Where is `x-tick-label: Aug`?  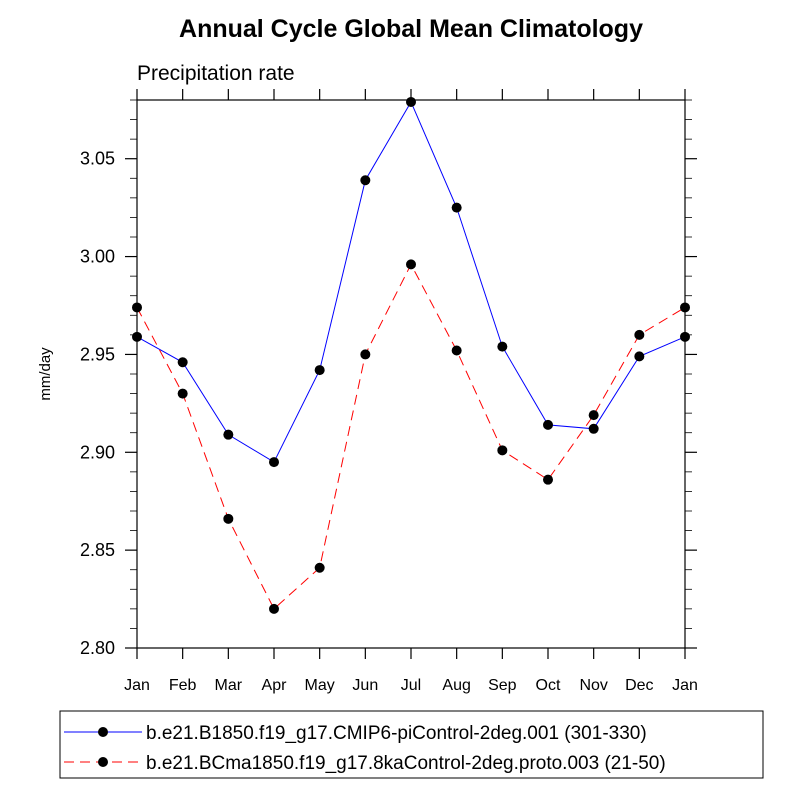 x-tick-label: Aug is located at coordinates (456, 685).